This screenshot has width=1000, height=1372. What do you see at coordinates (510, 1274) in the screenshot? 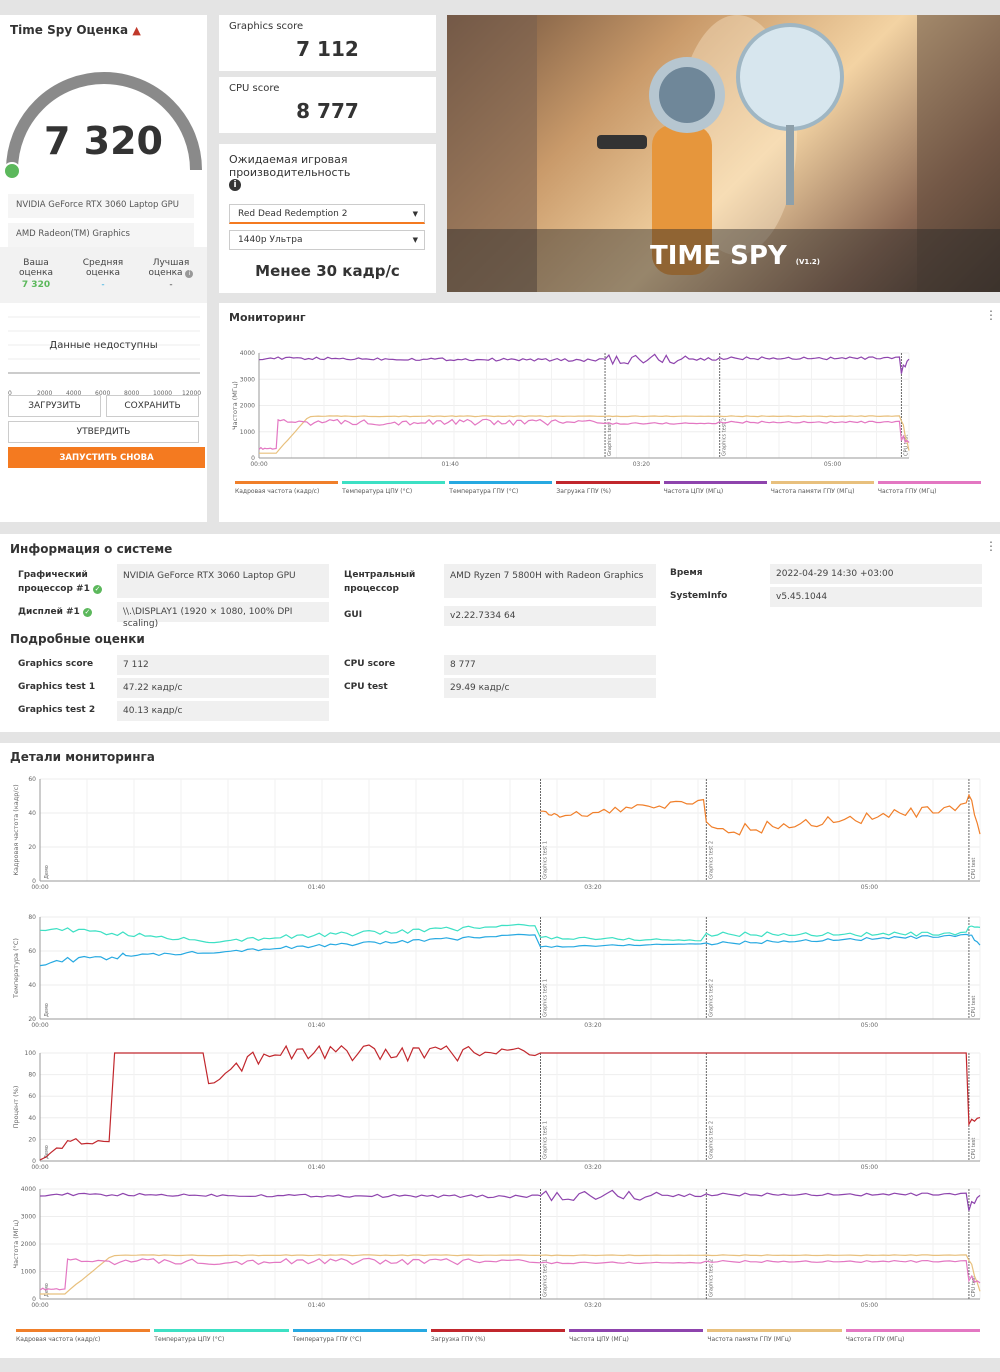
I see `series-gpu-clock` at bounding box center [510, 1274].